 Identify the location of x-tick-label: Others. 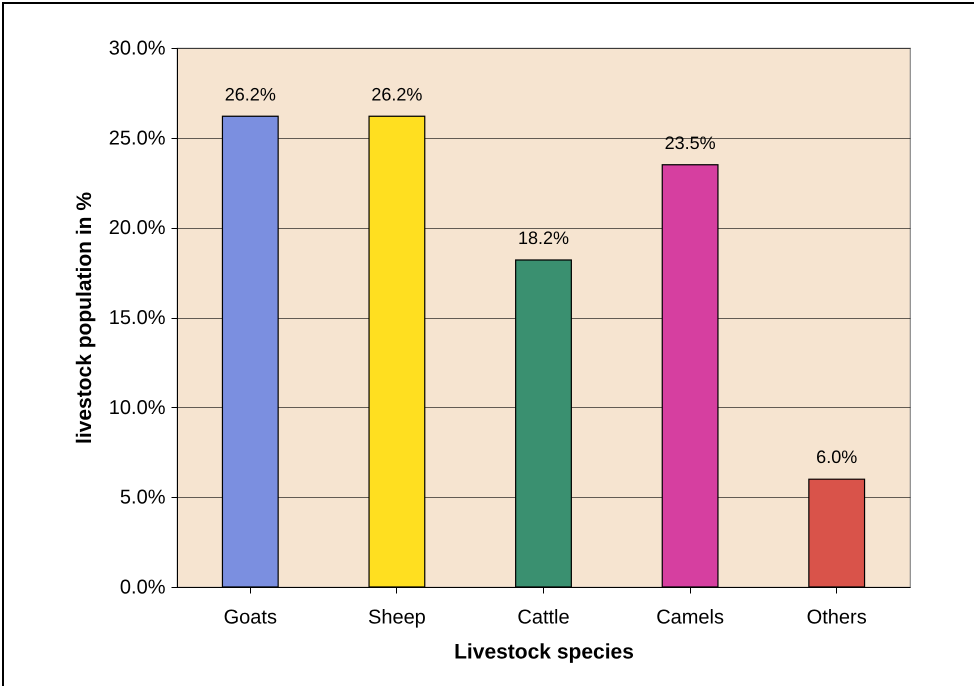
(836, 617).